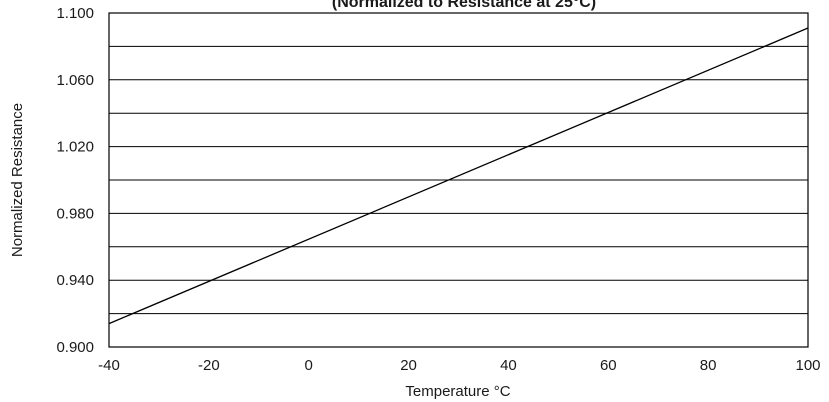 The image size is (829, 402). I want to click on x-tick-label: -40, so click(109, 365).